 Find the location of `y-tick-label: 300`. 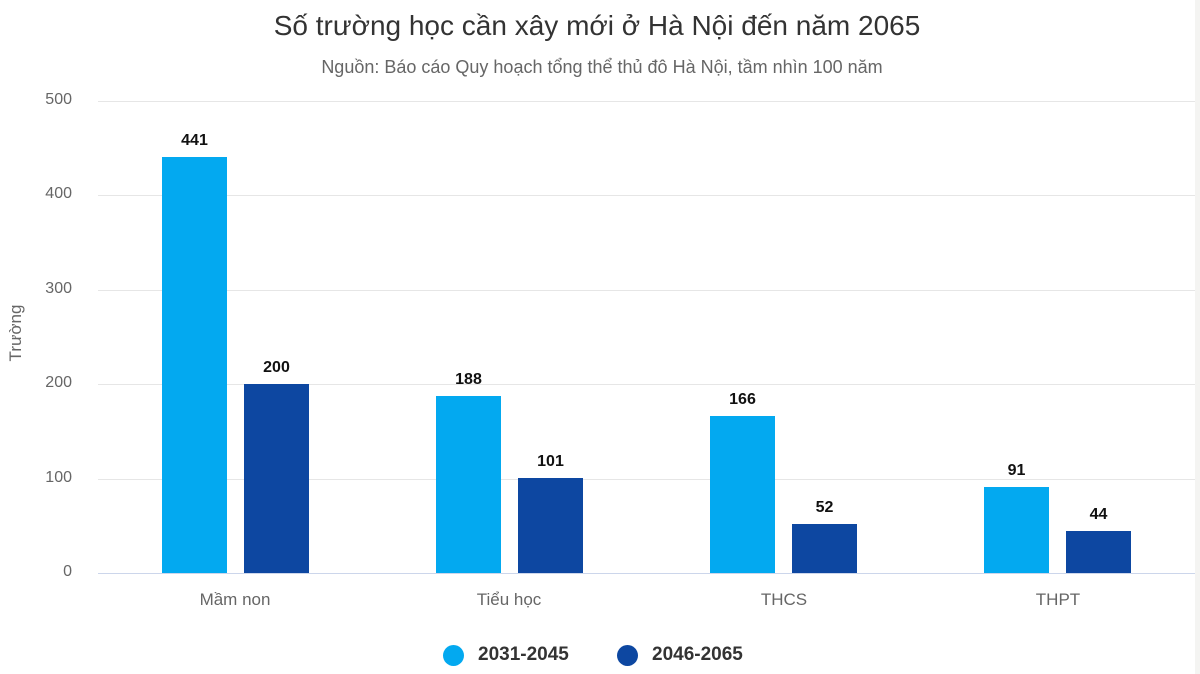

y-tick-label: 300 is located at coordinates (58, 288).